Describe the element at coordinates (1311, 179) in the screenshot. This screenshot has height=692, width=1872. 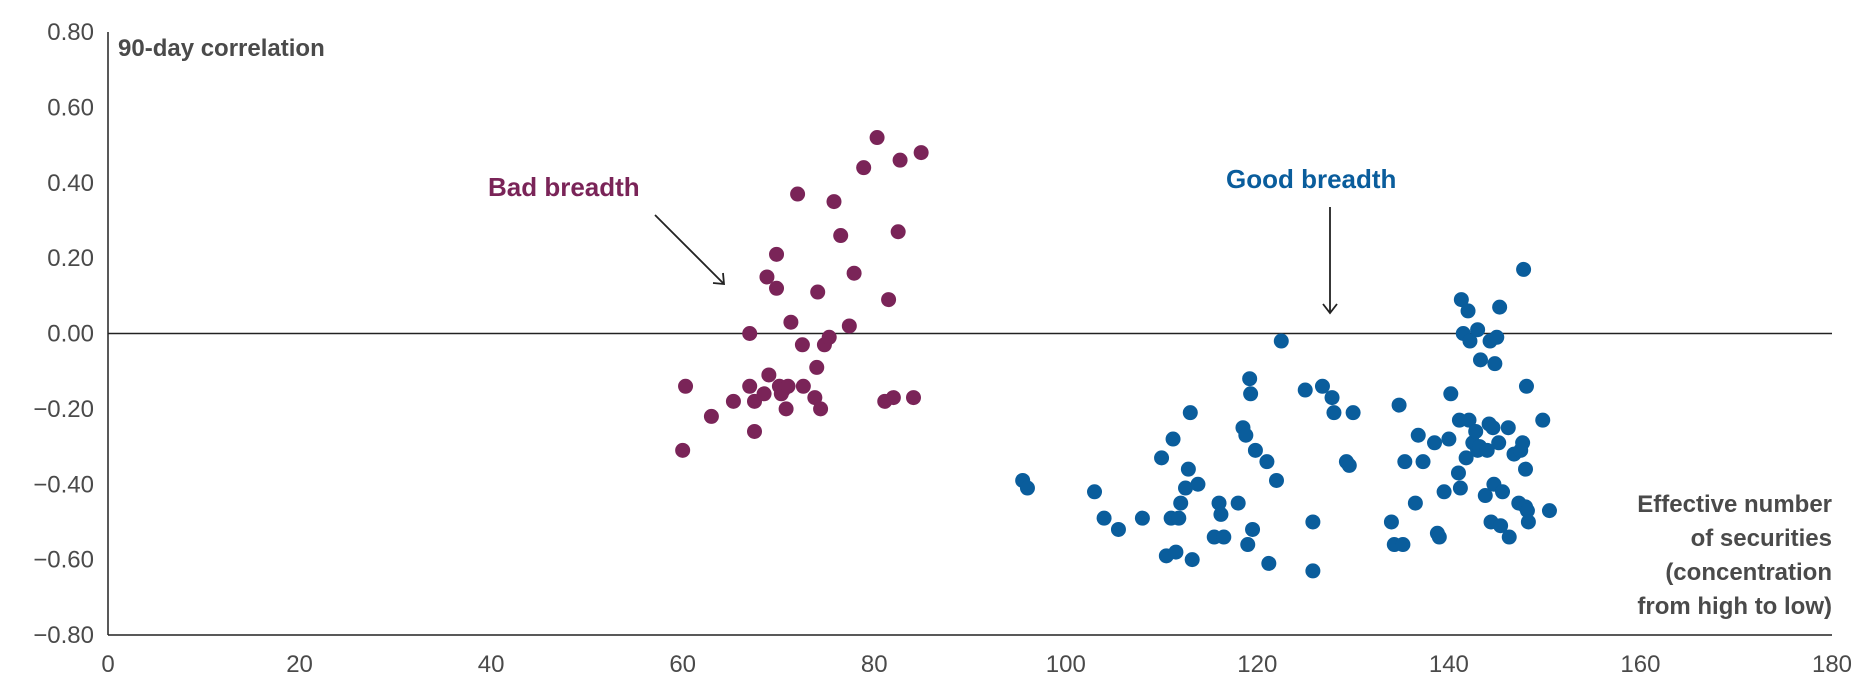
I see `annotation-good-breadth: Good breadth` at that location.